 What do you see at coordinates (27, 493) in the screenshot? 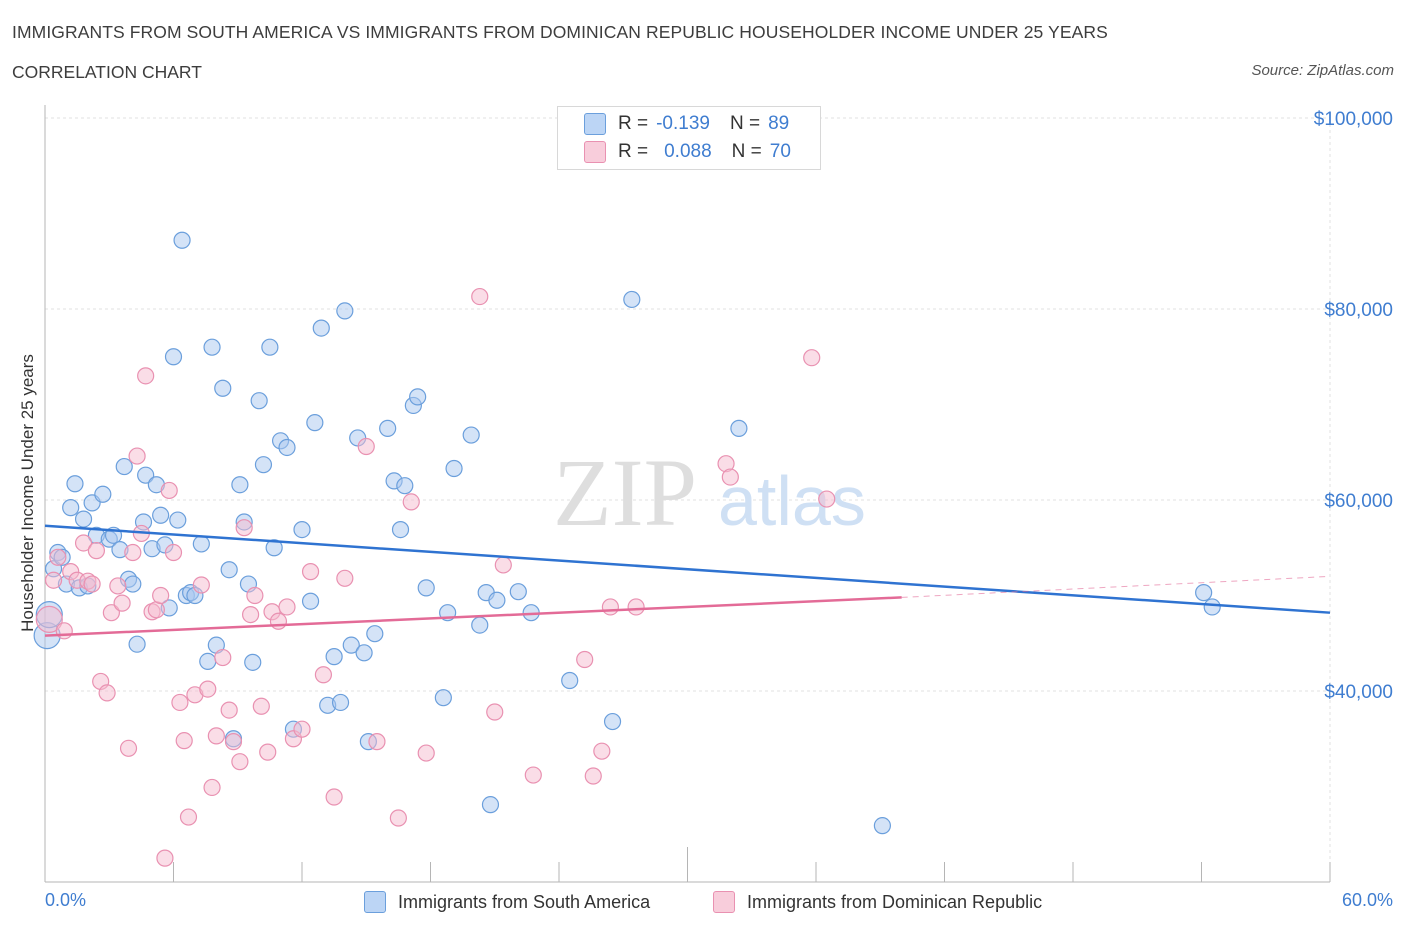
I see `y-axis-label: Householder Income Under 25 years` at bounding box center [27, 493].